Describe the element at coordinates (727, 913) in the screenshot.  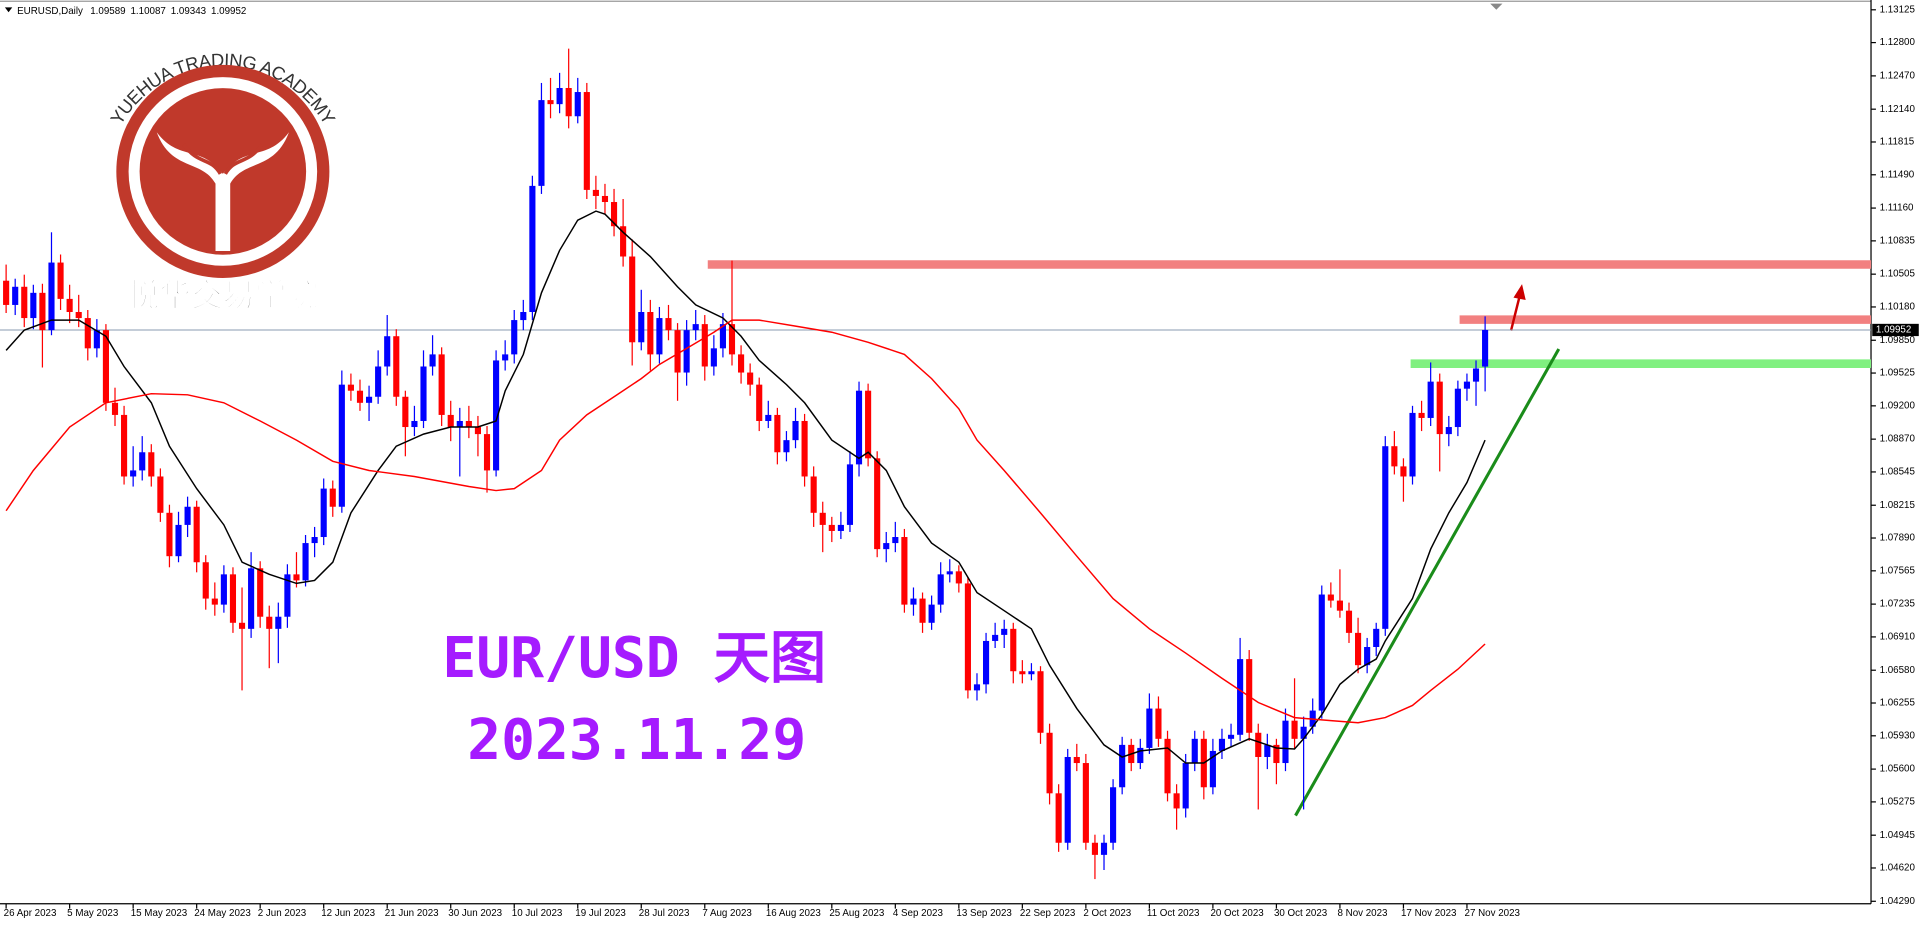
I see `x-tick-label: 7 Aug 2023` at that location.